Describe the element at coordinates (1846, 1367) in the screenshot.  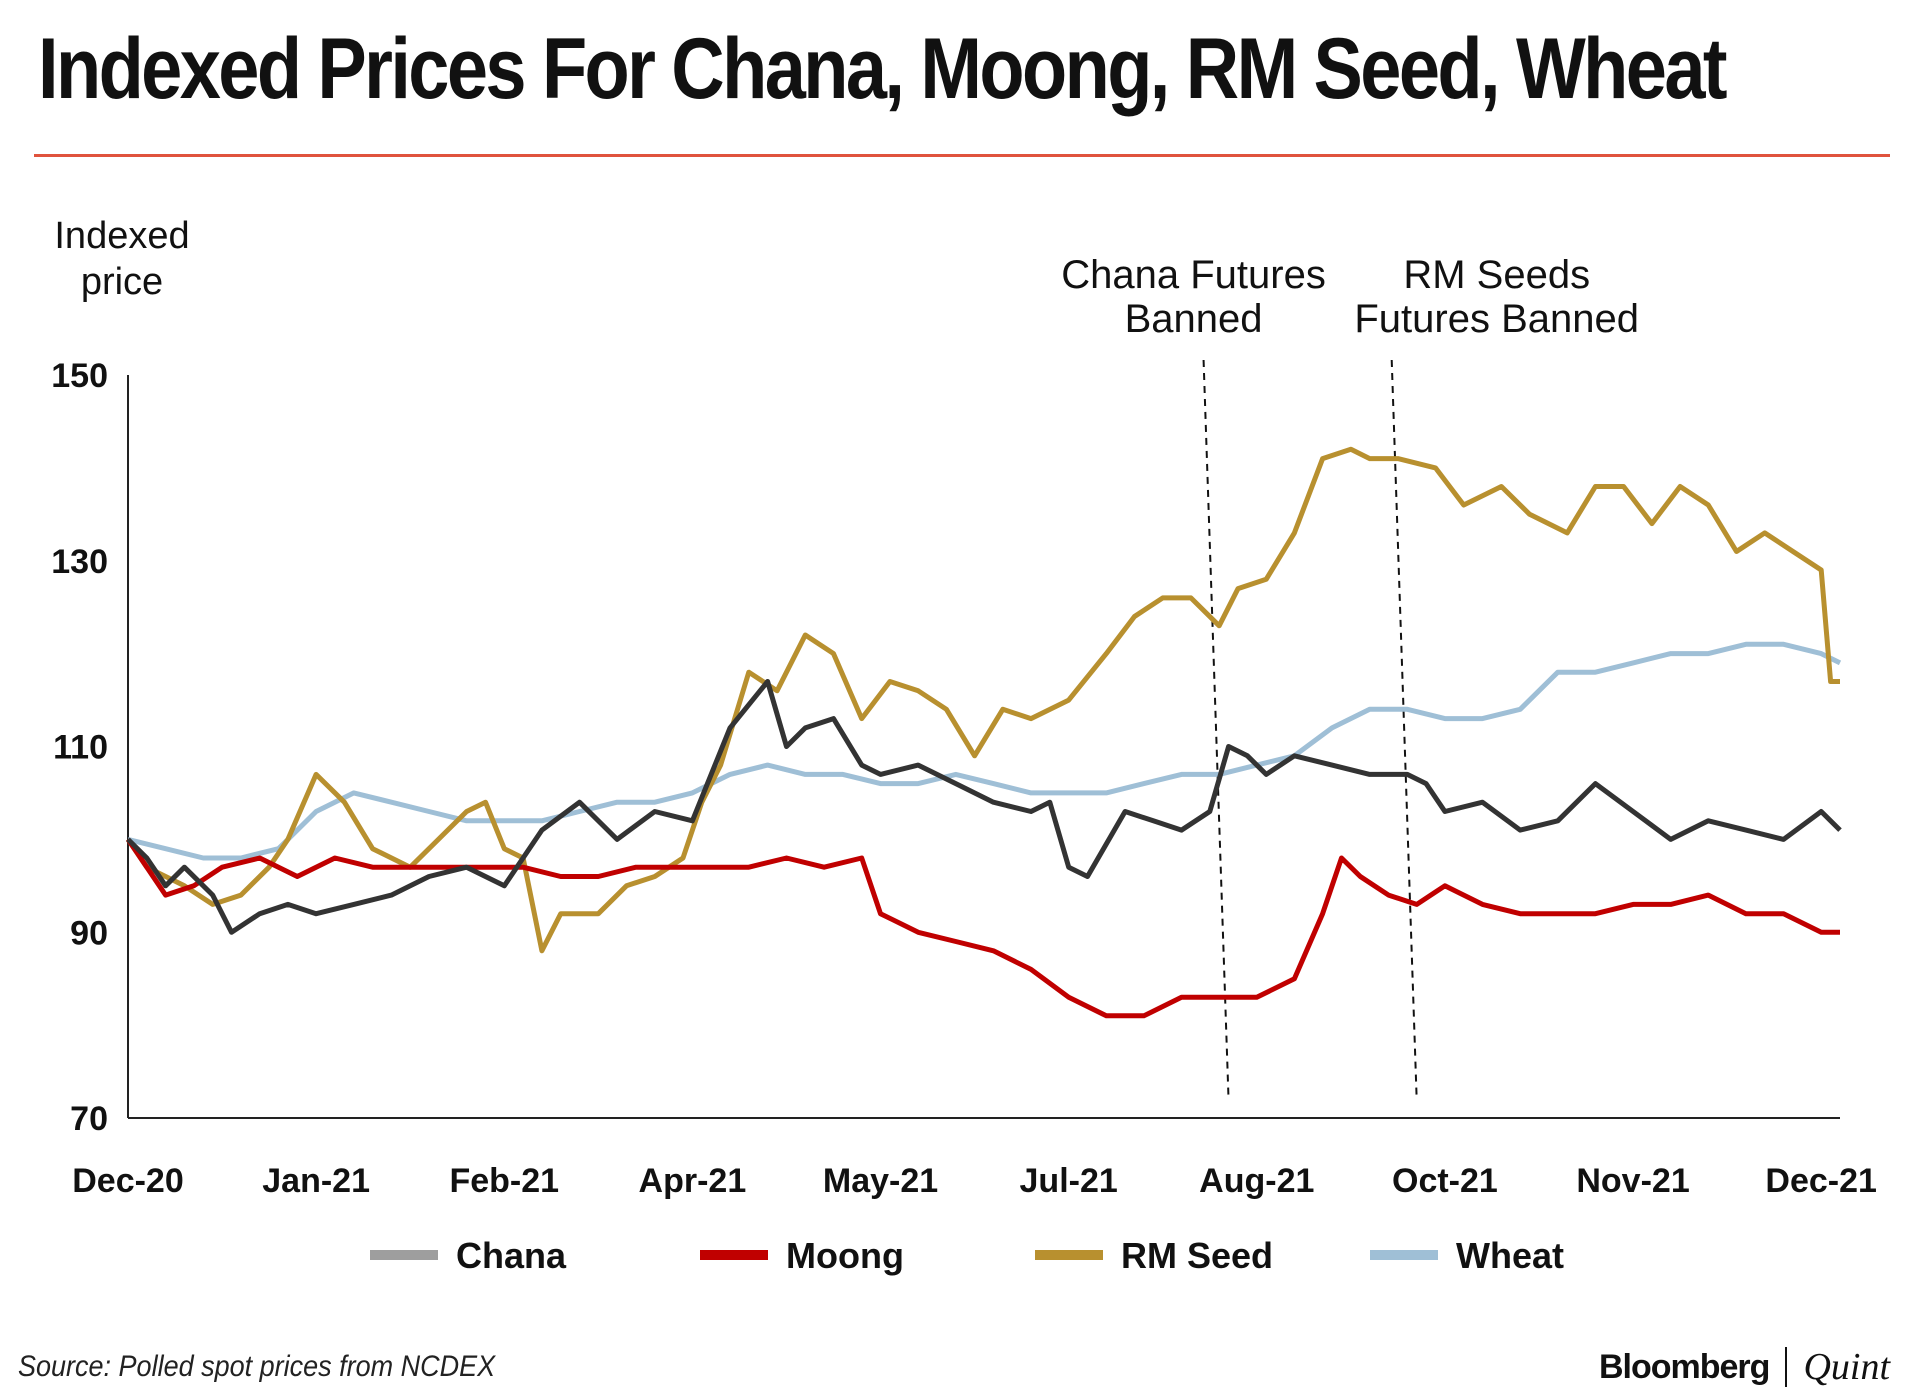
I see `brand-partner: Quint` at that location.